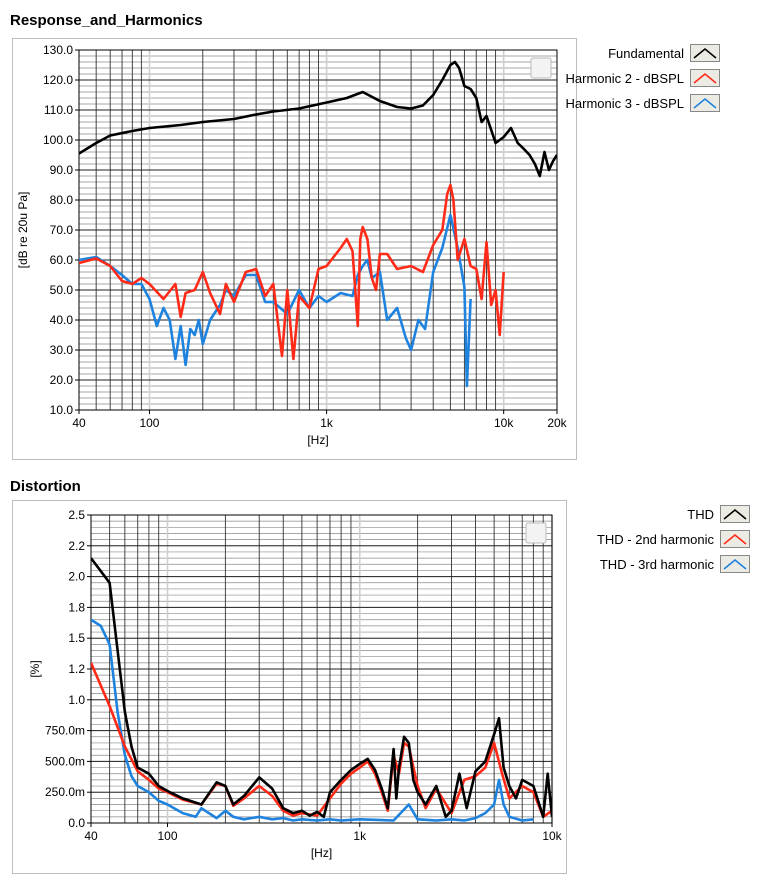 The width and height of the screenshot is (765, 884). I want to click on y-tick-label: 130.0, so click(58, 50).